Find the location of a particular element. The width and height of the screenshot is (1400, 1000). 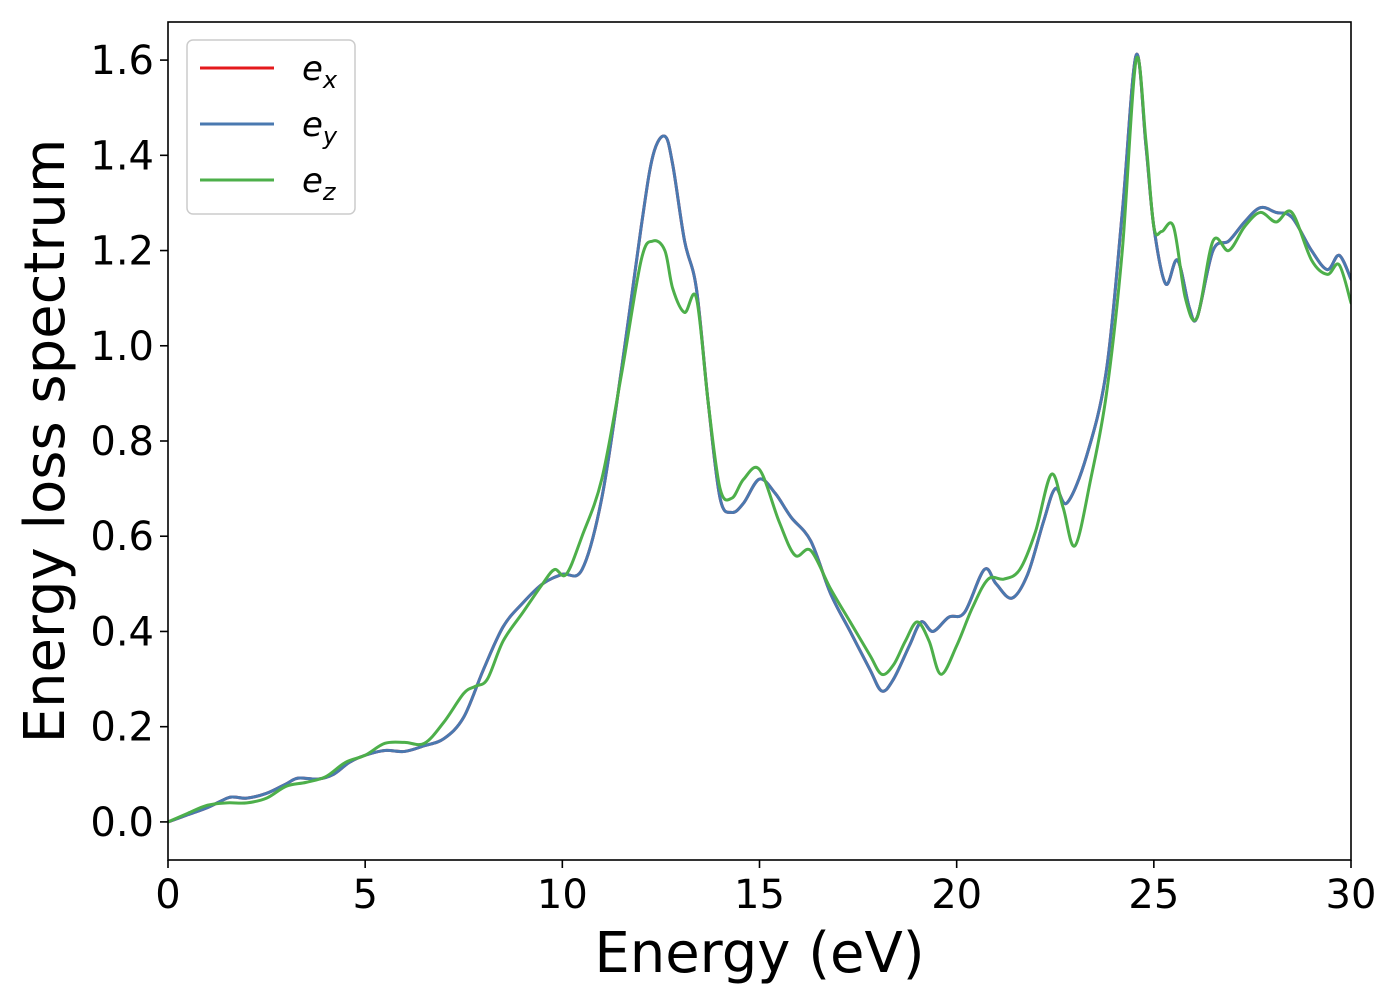

y-tick-label: 1.4 is located at coordinates (122, 156).